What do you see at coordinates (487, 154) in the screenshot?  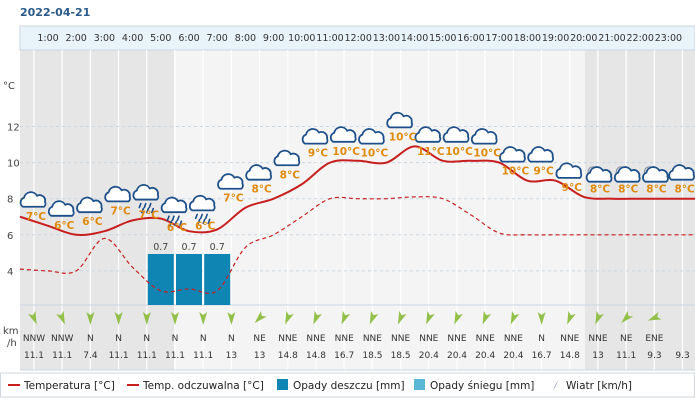 I see `temperature-label: 10°C` at bounding box center [487, 154].